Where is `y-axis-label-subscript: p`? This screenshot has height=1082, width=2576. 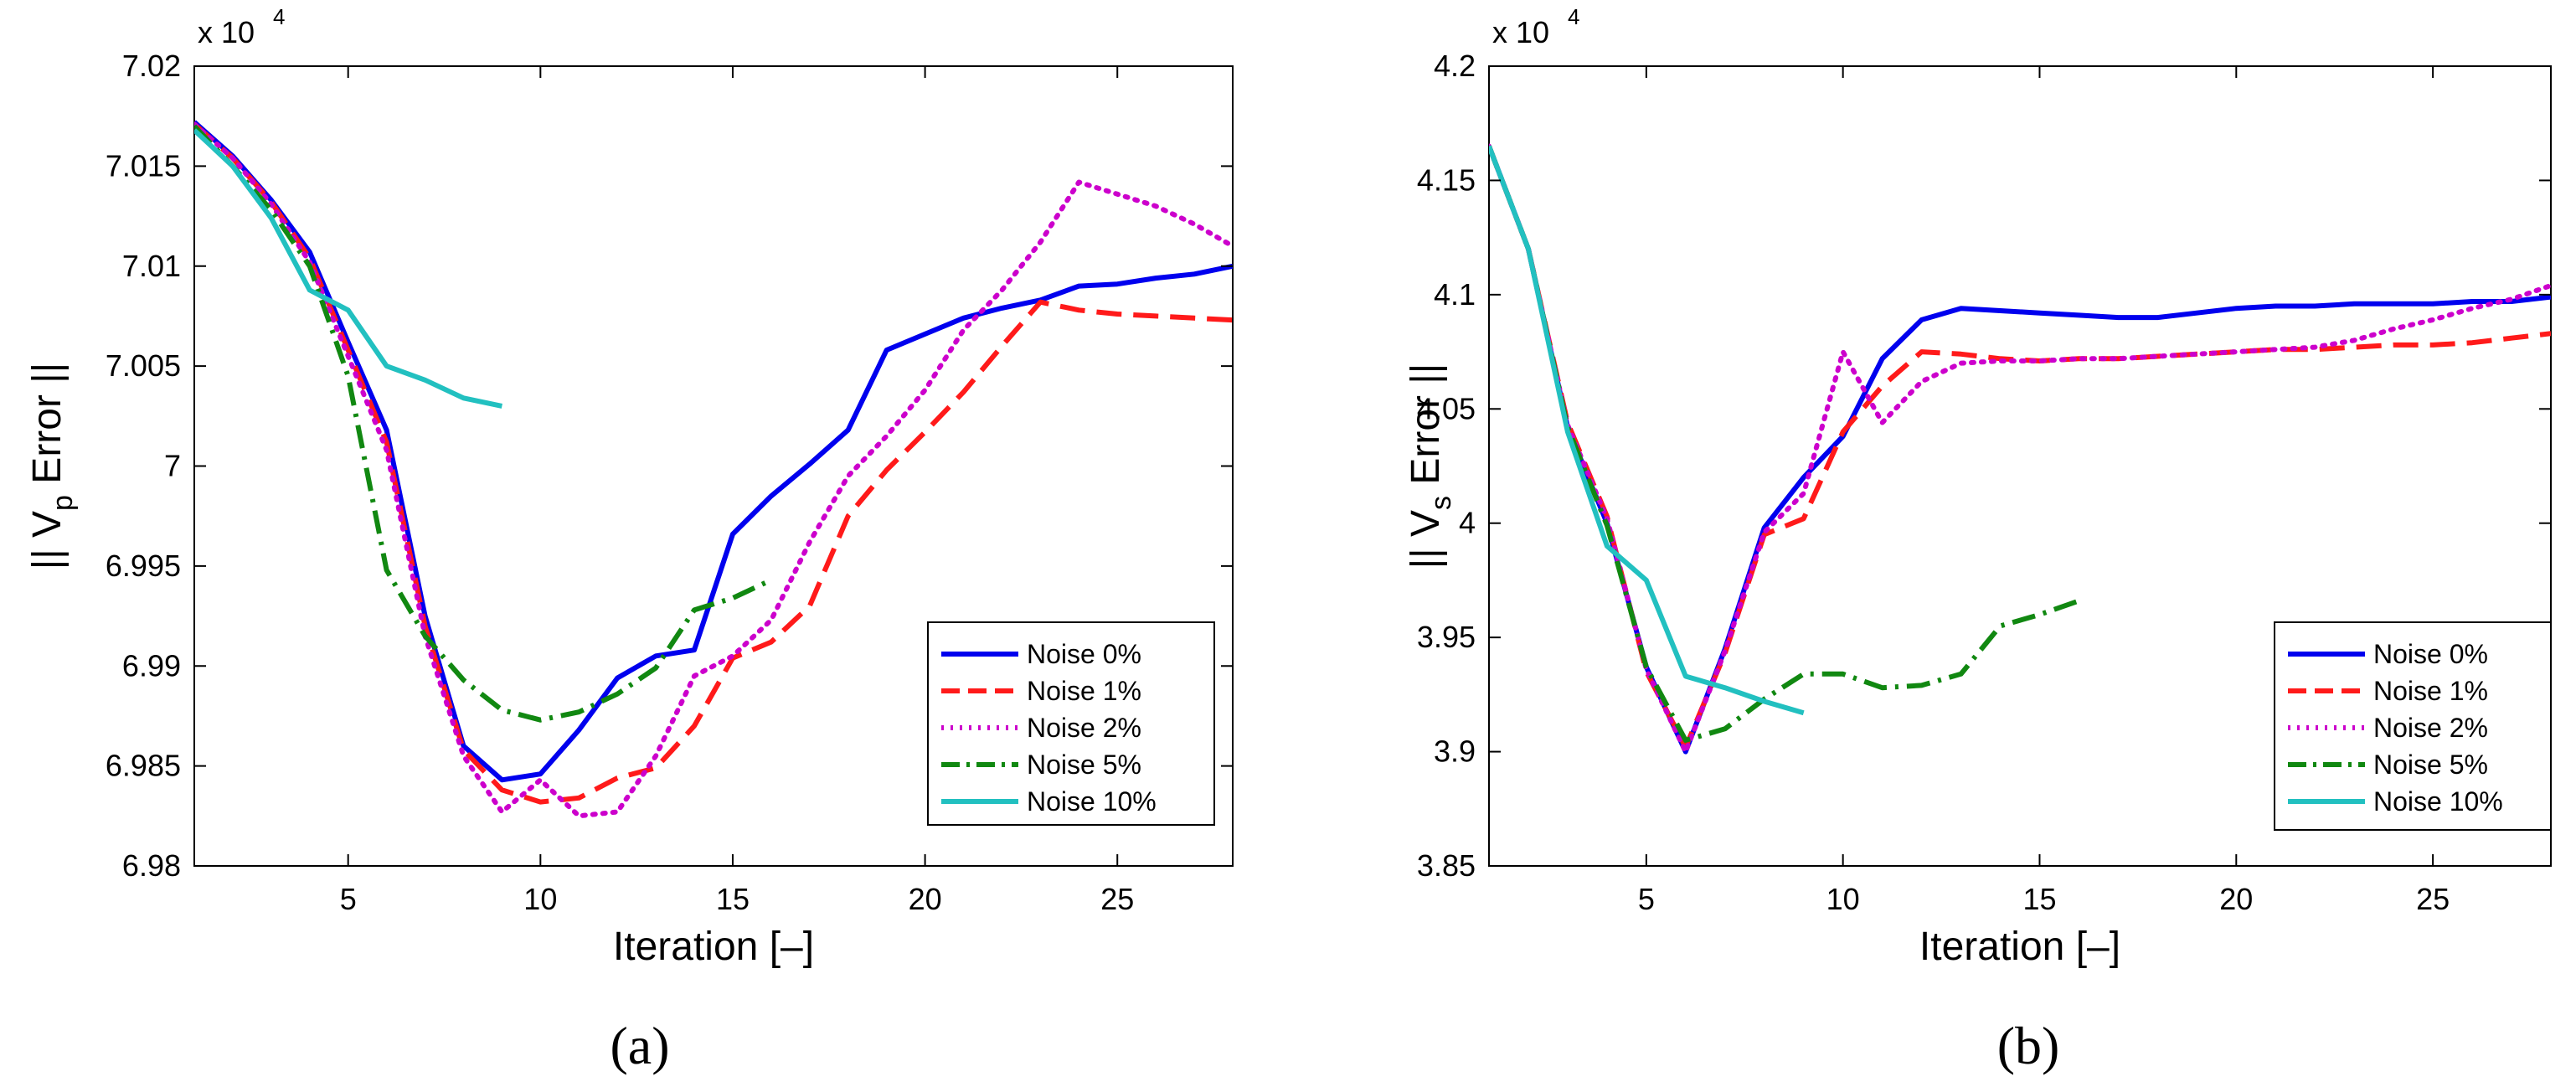 y-axis-label-subscript: p is located at coordinates (63, 503).